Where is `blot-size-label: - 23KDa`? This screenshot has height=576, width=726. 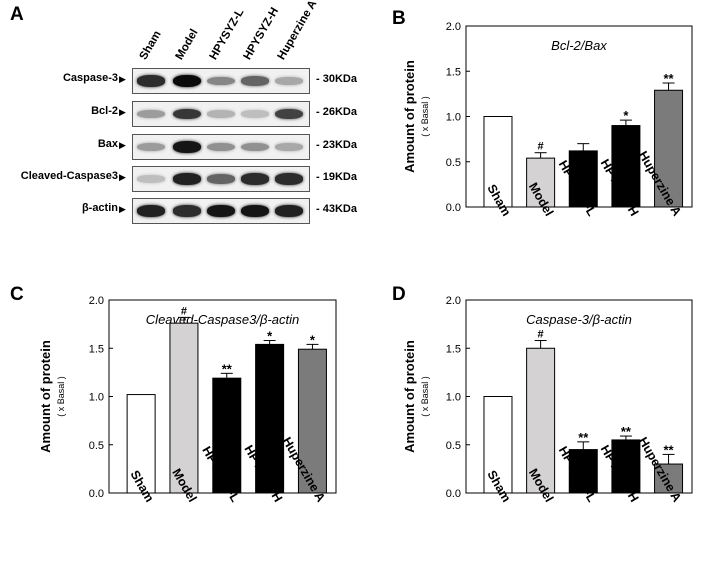 blot-size-label: - 23KDa is located at coordinates (336, 145).